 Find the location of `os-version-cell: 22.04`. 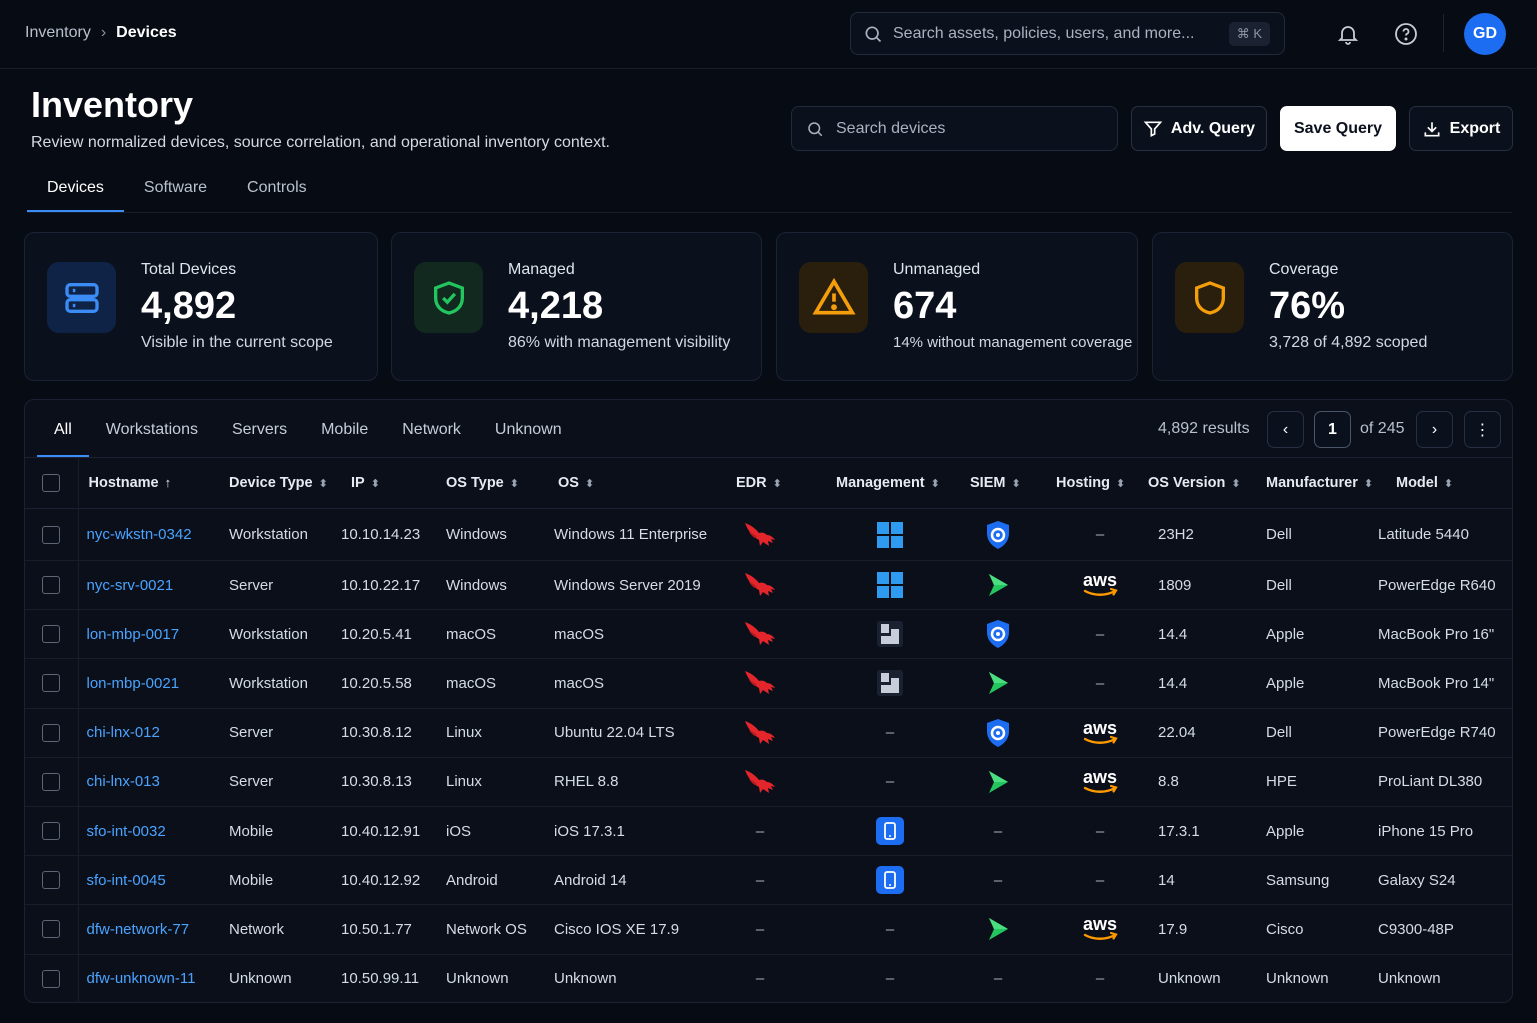

os-version-cell: 22.04 is located at coordinates (1177, 733).